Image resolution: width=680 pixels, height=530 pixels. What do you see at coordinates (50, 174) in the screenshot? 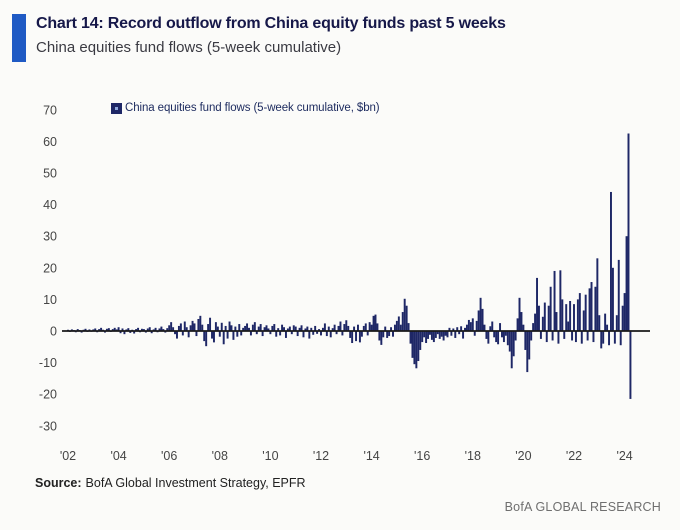
I see `y-tick-label: 50` at bounding box center [50, 174].